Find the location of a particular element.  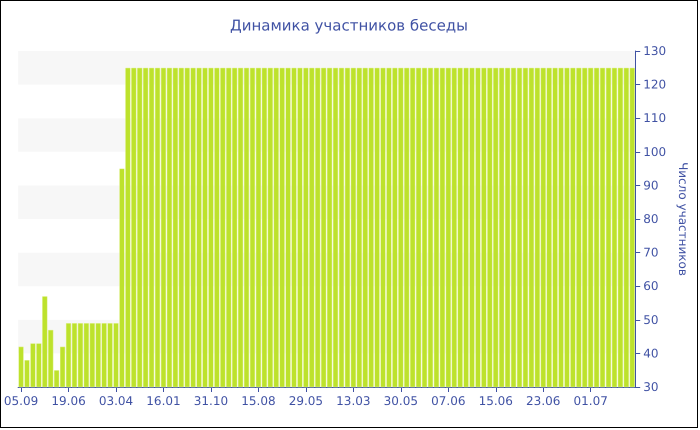

x-tick-label: 01.07 is located at coordinates (591, 401).